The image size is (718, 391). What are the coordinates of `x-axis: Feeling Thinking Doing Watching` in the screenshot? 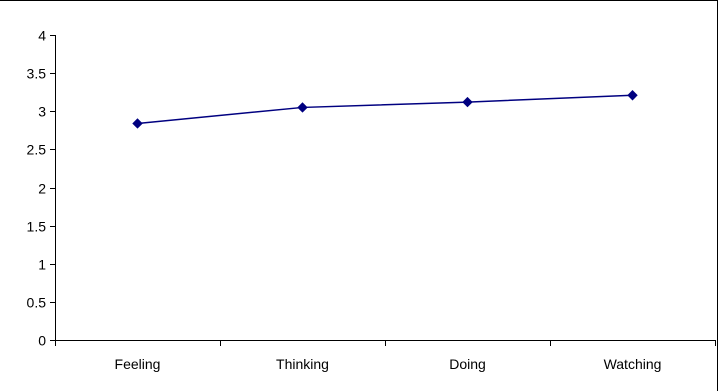 It's located at (385, 356).